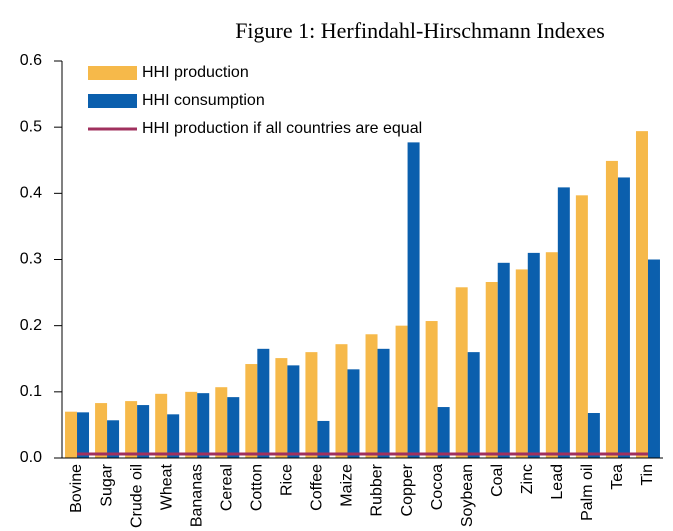 The image size is (673, 531). Describe the element at coordinates (31, 391) in the screenshot. I see `y-tick-label: 0.1` at that location.